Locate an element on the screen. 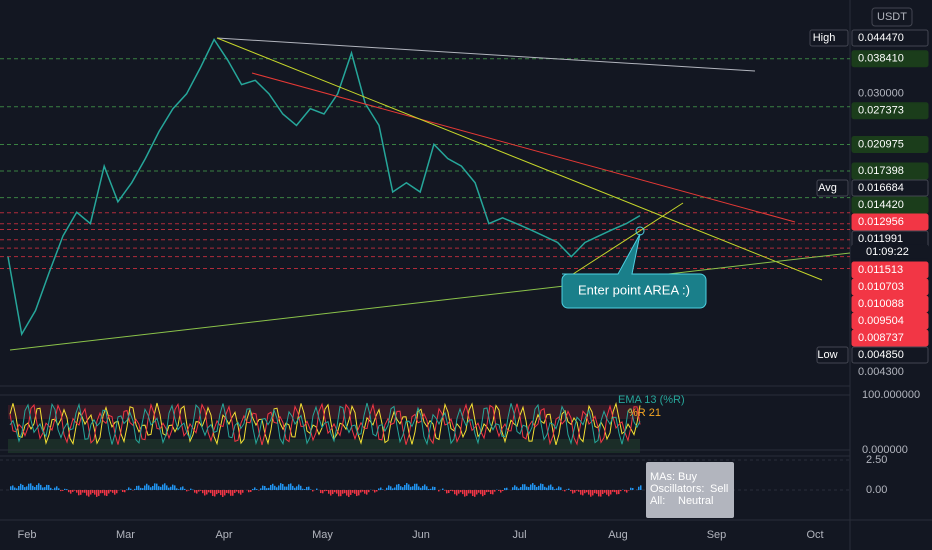 This screenshot has height=550, width=932. price-label: 0.008737 is located at coordinates (881, 338).